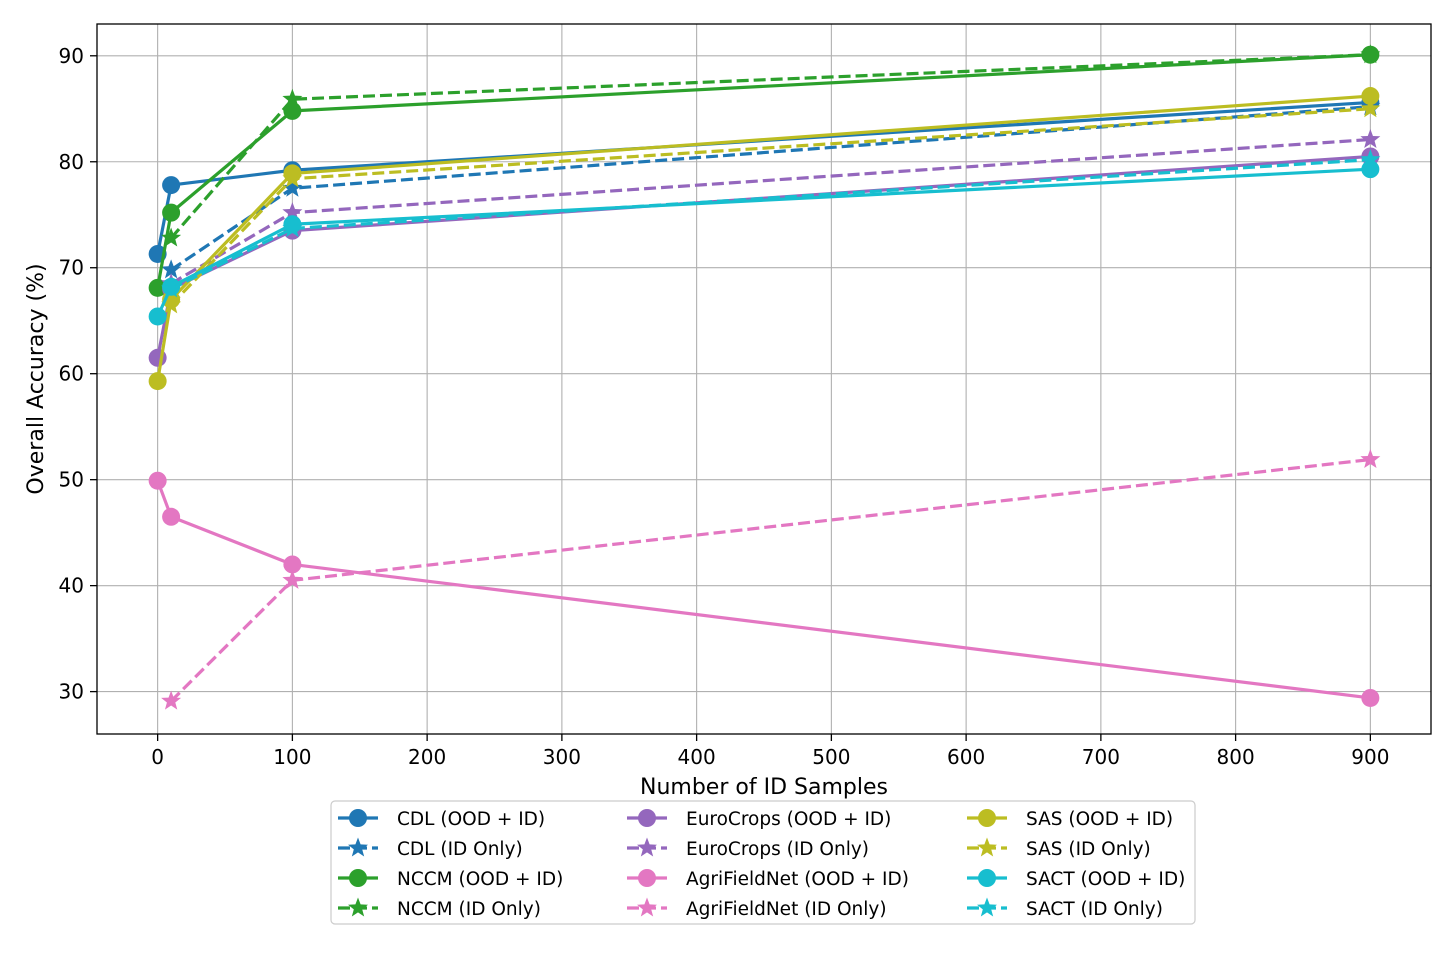  Describe the element at coordinates (71, 586) in the screenshot. I see `y-tick-label: 40` at that location.